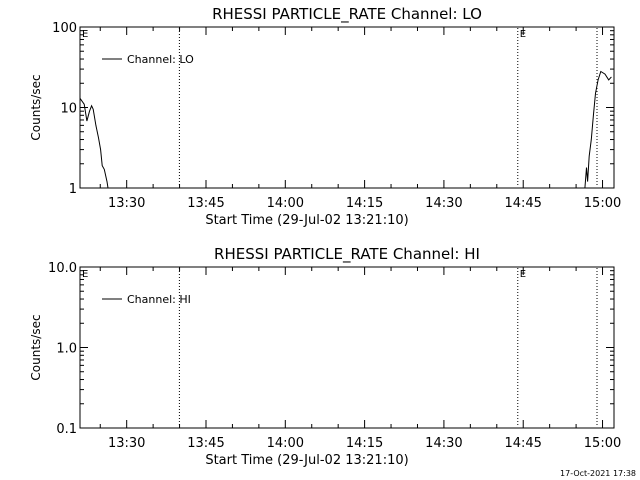  Describe the element at coordinates (205, 443) in the screenshot. I see `panel-2-xtick-label: 13:45` at that location.